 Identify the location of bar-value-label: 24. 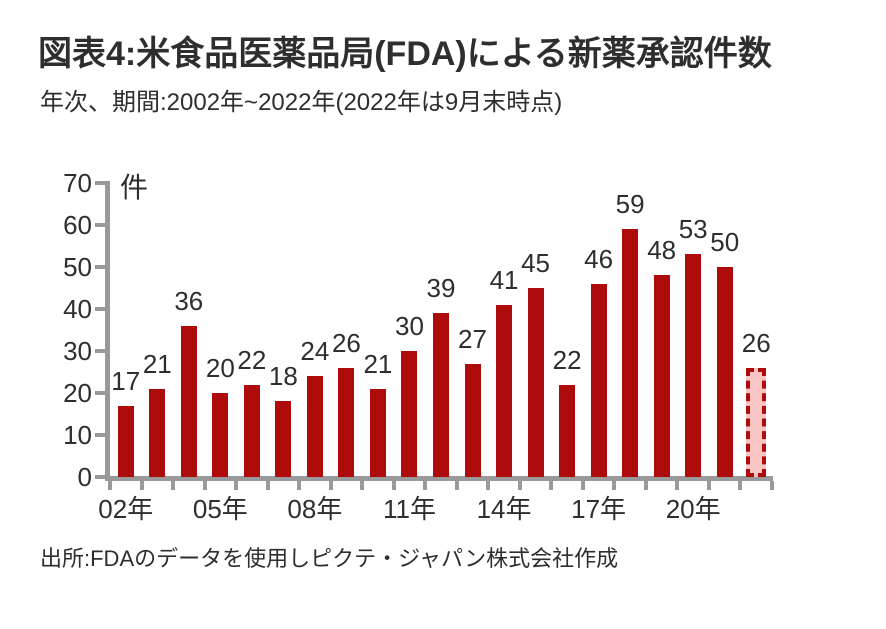
(315, 351).